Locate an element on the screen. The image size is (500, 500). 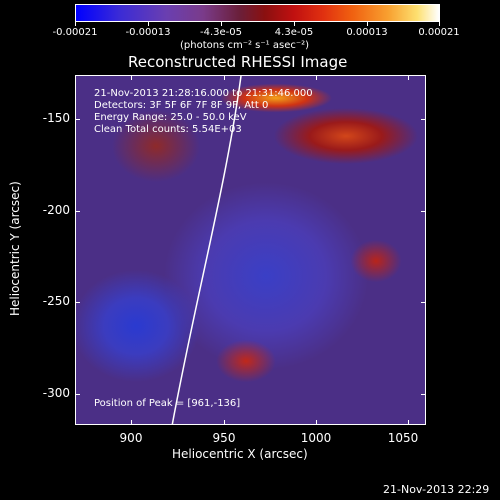
x-tick-label: 900 is located at coordinates (131, 438).